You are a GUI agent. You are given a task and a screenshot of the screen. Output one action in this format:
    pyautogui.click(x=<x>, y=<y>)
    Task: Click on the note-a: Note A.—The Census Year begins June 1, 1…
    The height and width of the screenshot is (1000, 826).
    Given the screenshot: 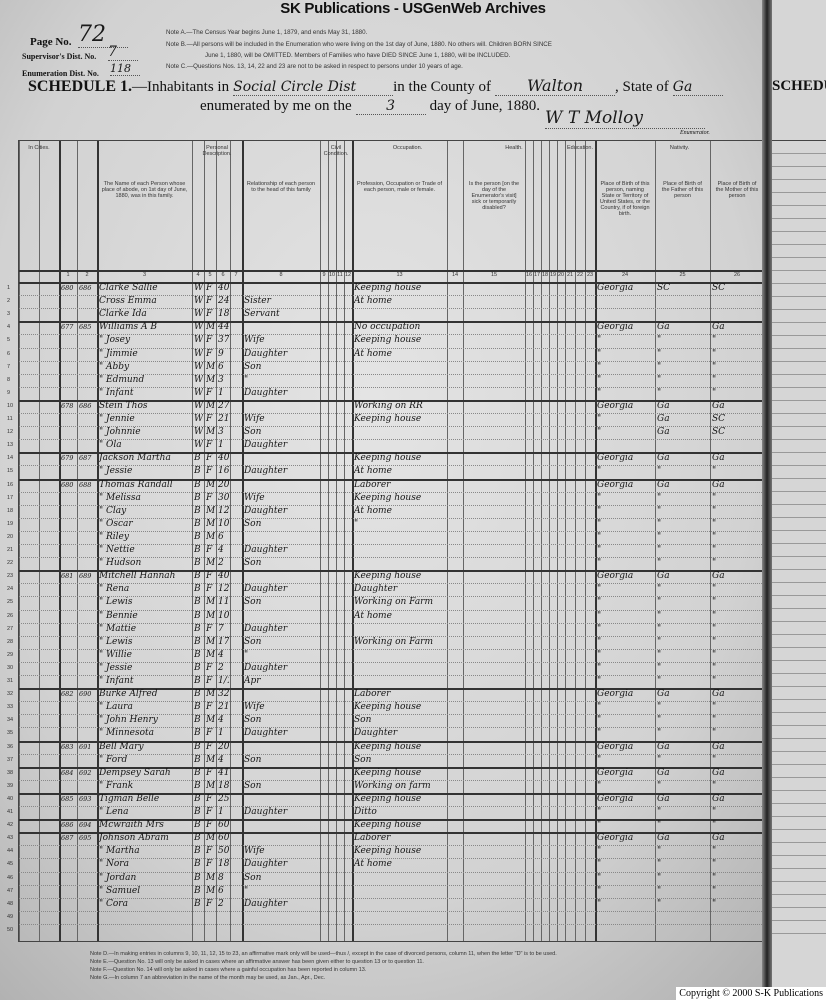 What is the action you would take?
    pyautogui.click(x=267, y=32)
    